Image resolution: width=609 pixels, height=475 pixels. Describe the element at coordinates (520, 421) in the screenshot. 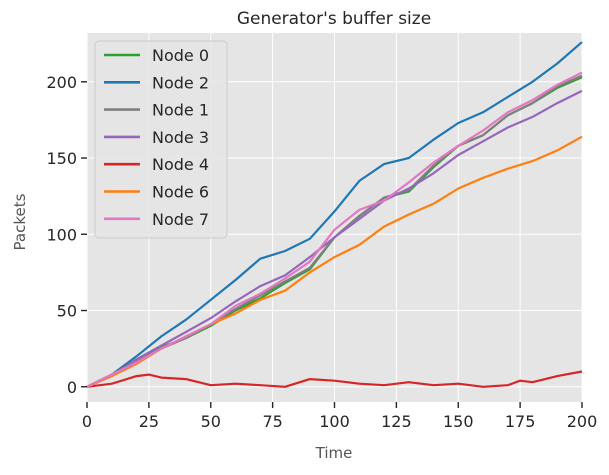

I see `x-tick-label: 175` at that location.